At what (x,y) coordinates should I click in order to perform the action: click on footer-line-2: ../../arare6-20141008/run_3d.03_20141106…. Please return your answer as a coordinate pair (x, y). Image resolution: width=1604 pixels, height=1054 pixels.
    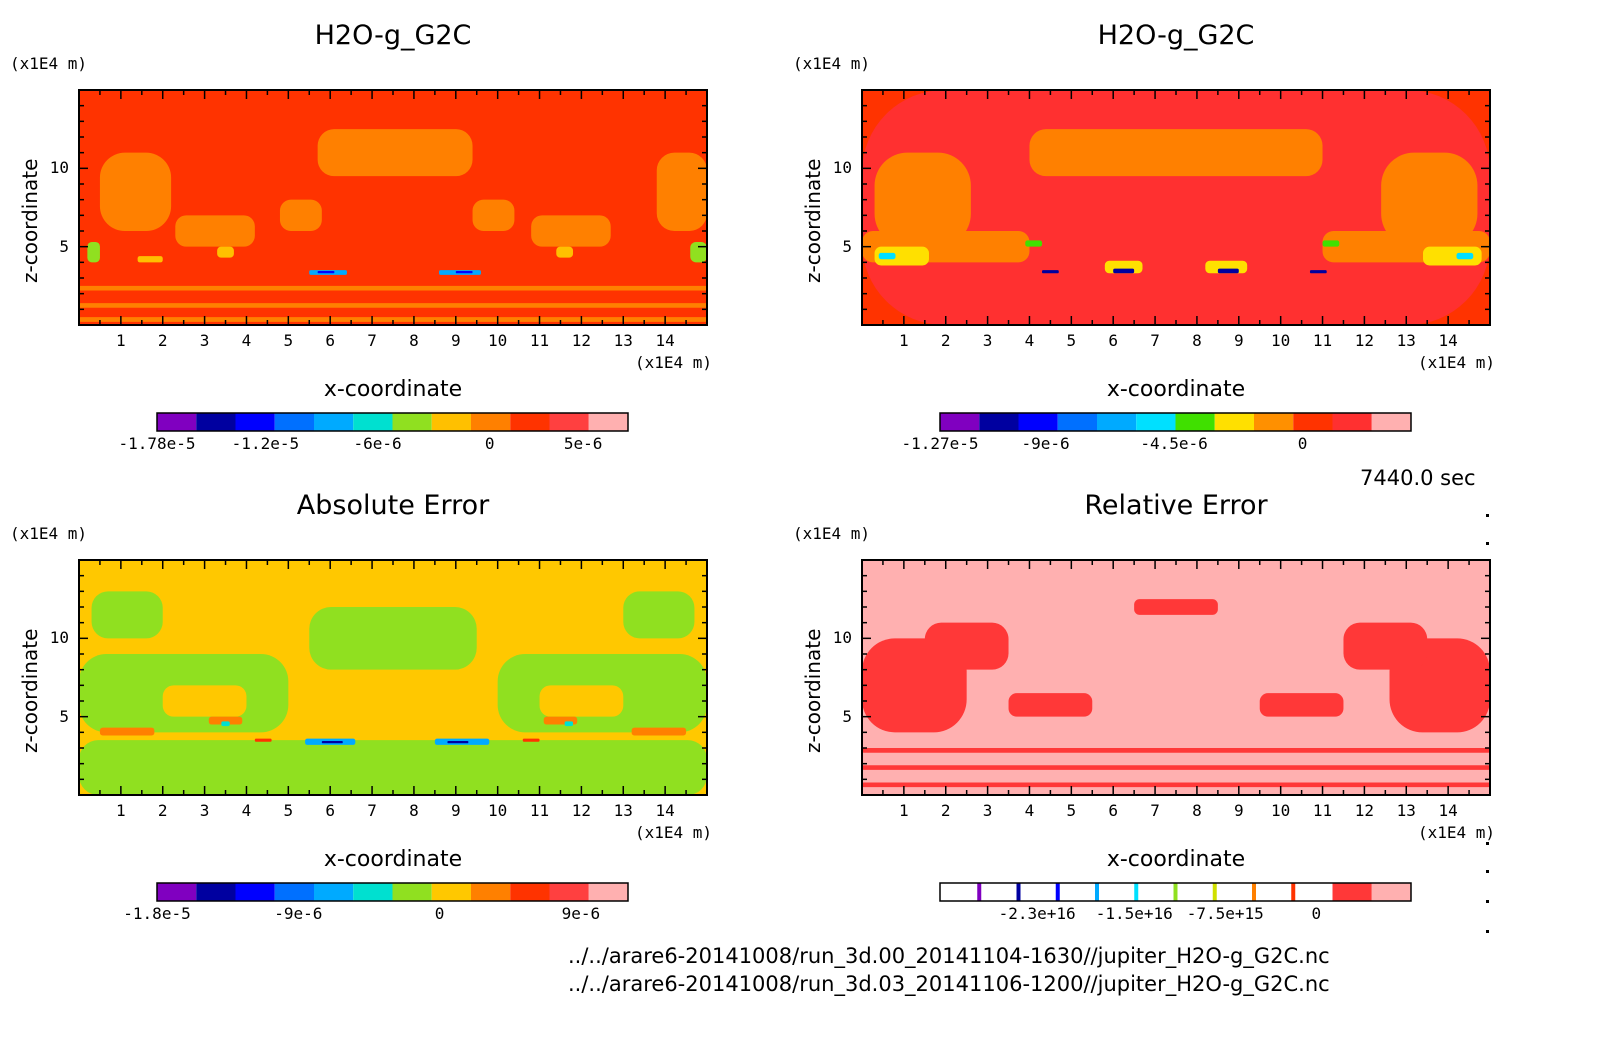
    Looking at the image, I should click on (949, 984).